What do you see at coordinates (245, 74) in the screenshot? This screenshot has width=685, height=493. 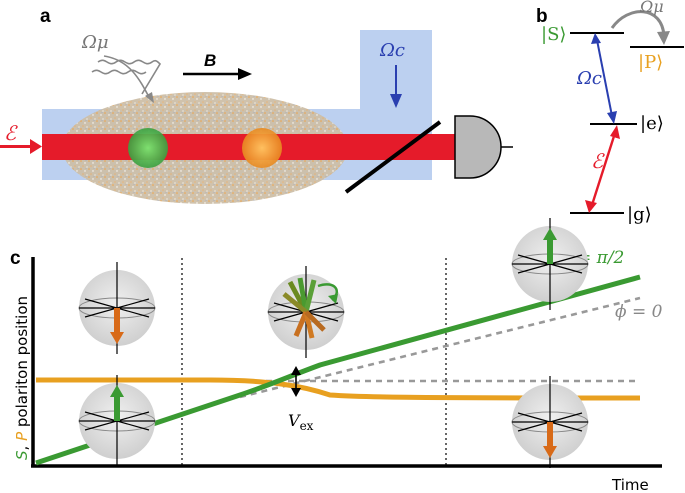 I see `b-field-arrow-head` at bounding box center [245, 74].